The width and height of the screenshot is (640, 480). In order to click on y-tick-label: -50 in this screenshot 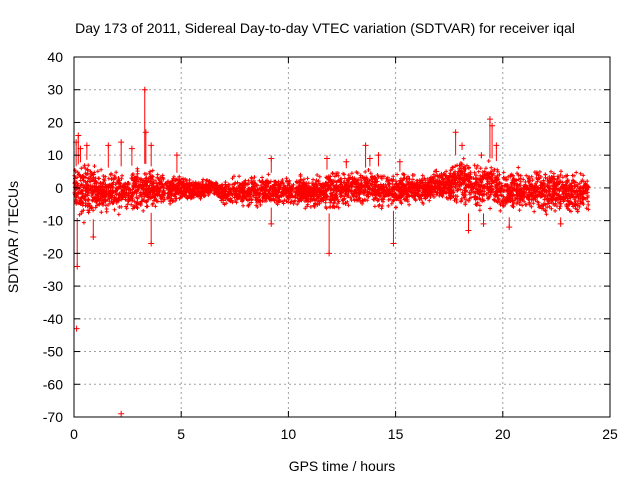, I will do `click(53, 352)`.